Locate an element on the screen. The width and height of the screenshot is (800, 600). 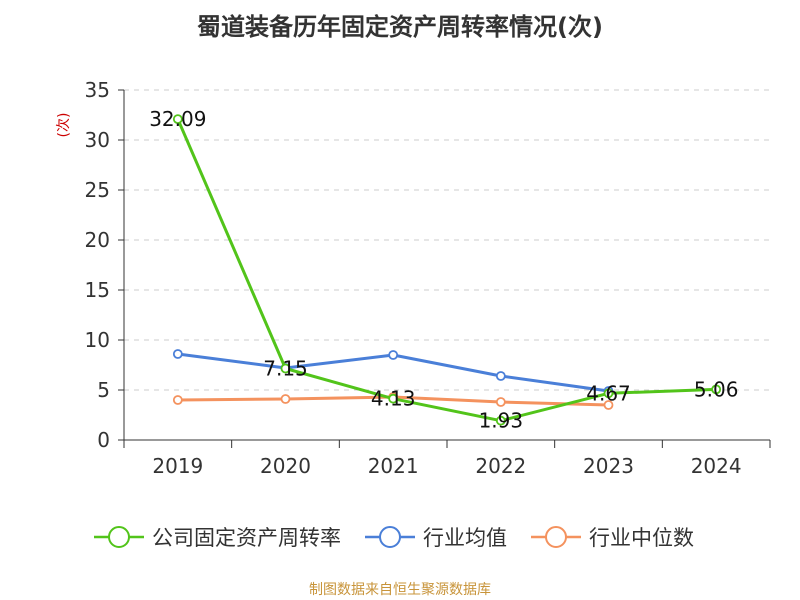
y-tick-label: 5 is located at coordinates (103, 390).